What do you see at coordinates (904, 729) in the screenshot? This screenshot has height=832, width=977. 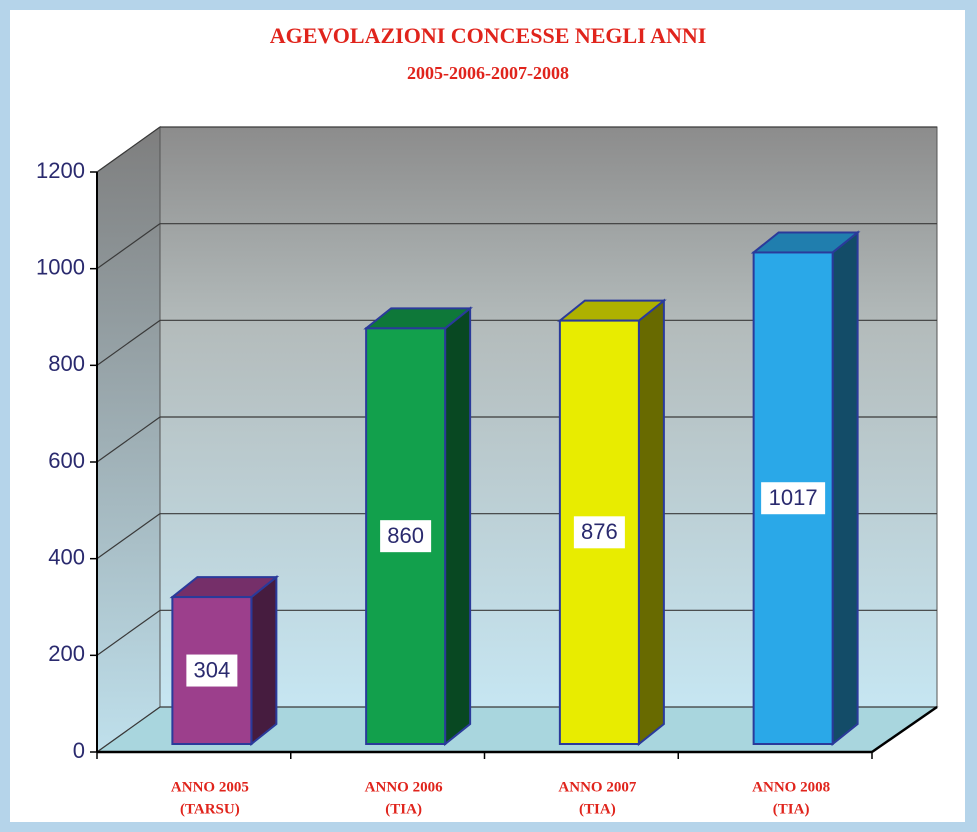 I see `floor-edge` at bounding box center [904, 729].